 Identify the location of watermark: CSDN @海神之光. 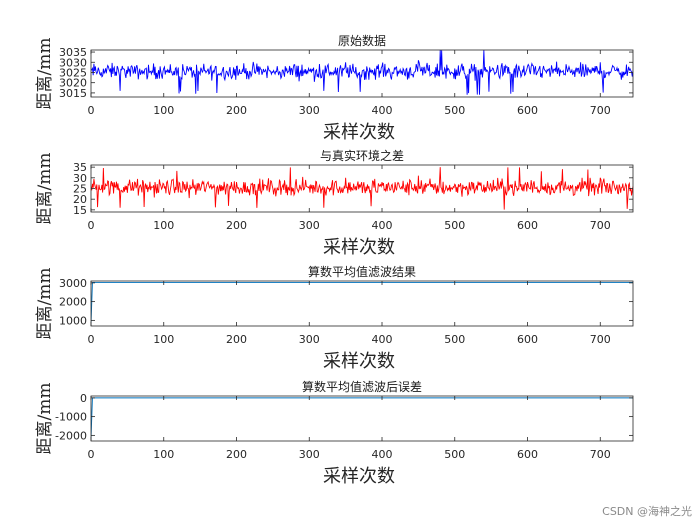
(647, 511).